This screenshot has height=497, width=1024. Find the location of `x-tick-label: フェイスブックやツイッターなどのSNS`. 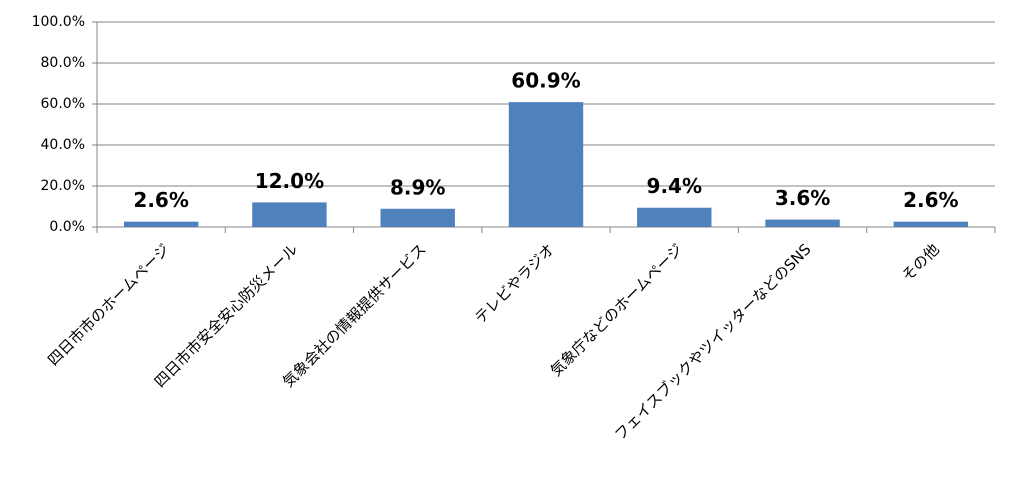

x-tick-label: フェイスブックやツイッターなどのSNS is located at coordinates (713, 342).